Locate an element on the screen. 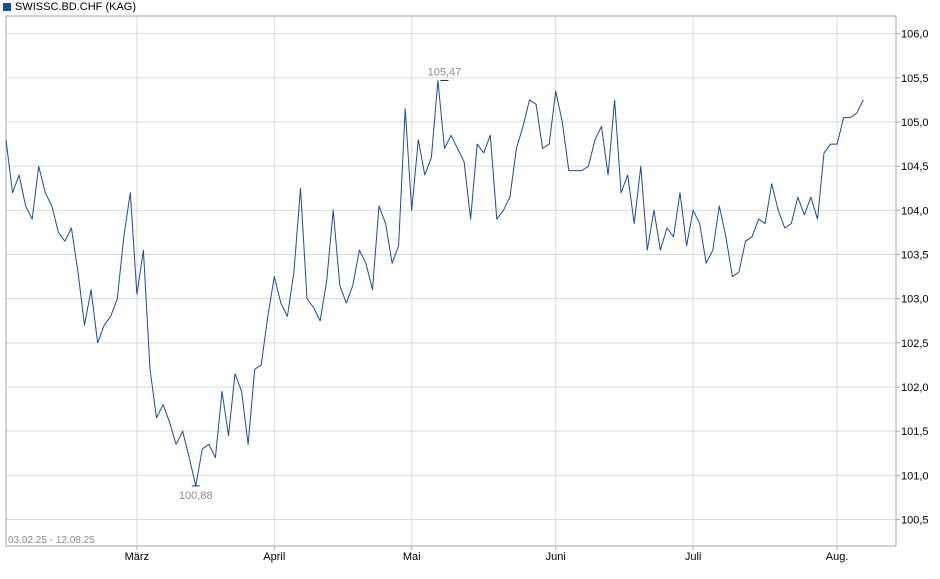 This screenshot has height=579, width=940. legend-label: SWISSC.BD.CHF (KAG) is located at coordinates (76, 7).